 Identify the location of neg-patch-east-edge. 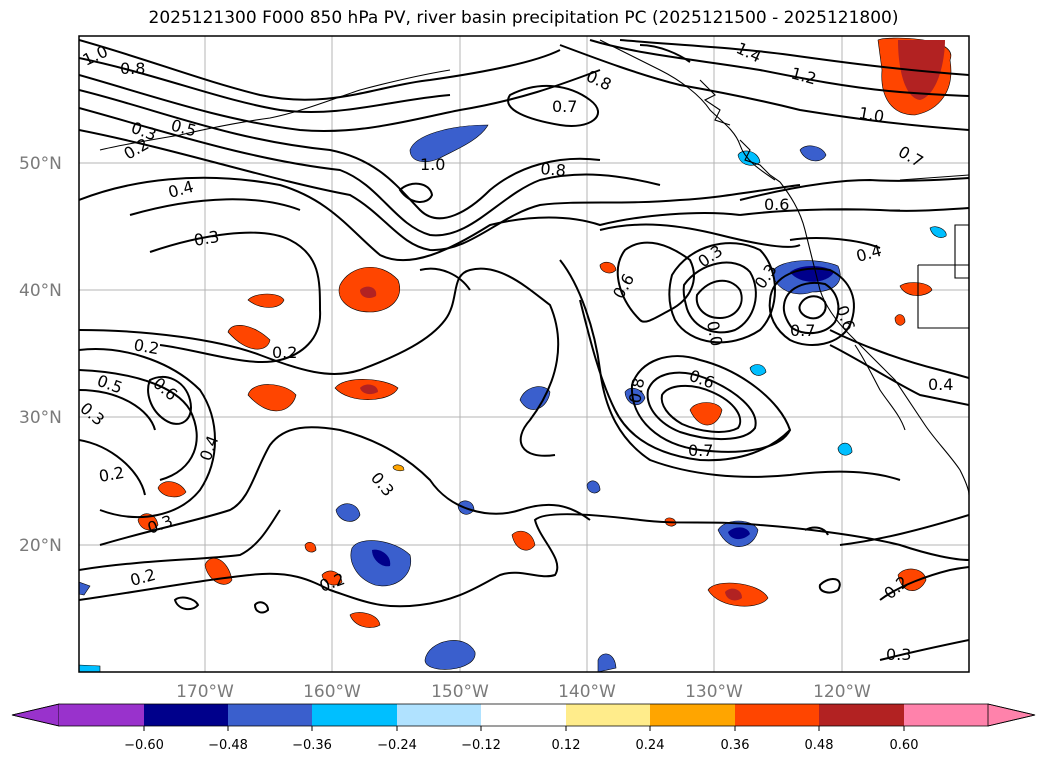
(938, 232).